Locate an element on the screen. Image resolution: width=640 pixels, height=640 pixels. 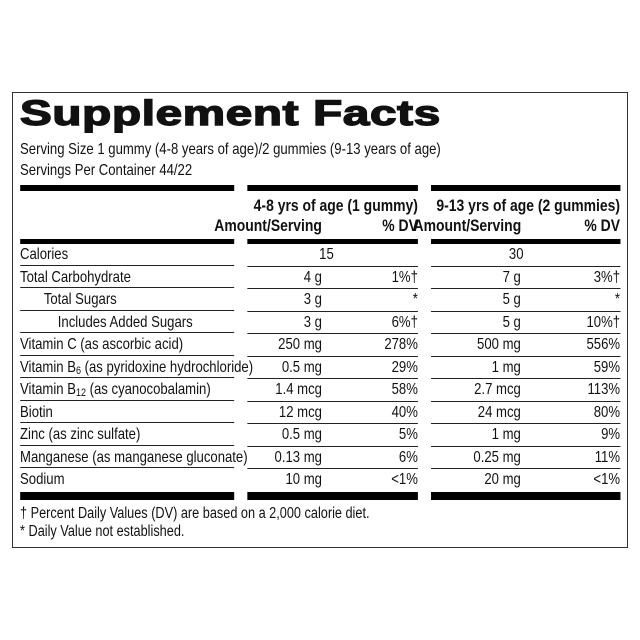
group1-cell: 15 is located at coordinates (332, 255).